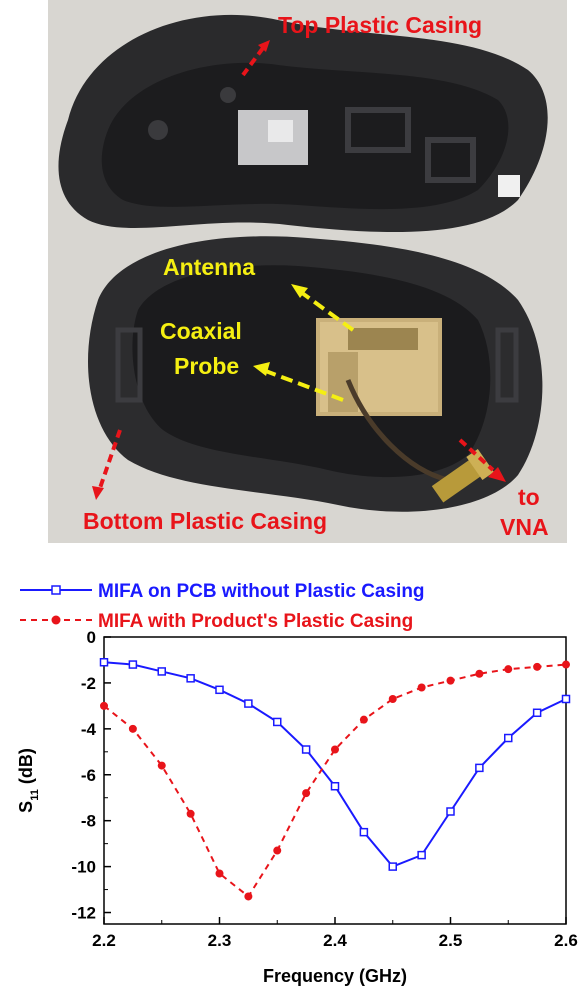 The image size is (587, 999). I want to click on y-tick-label: -10, so click(83, 867).